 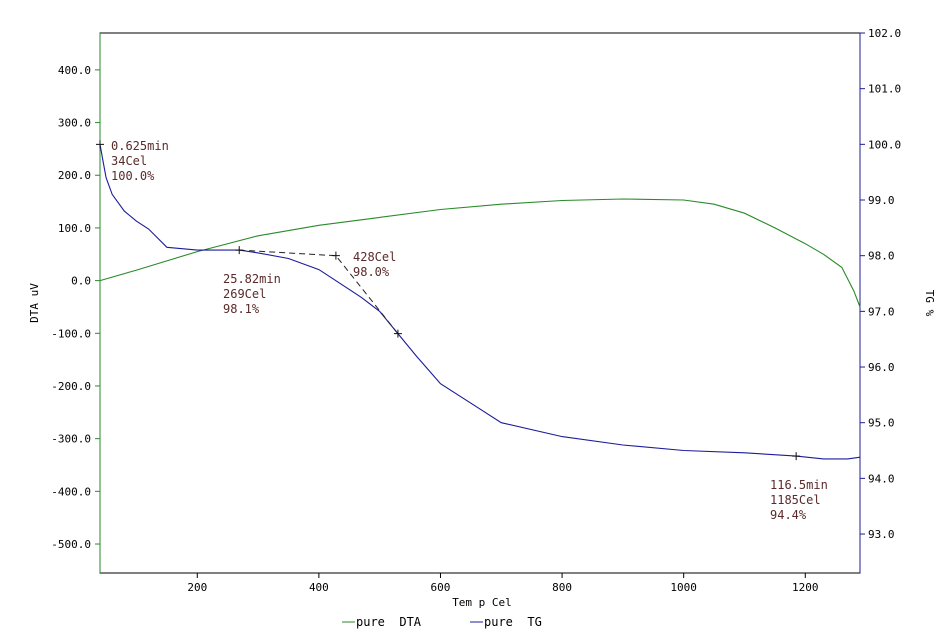 What do you see at coordinates (881, 200) in the screenshot?
I see `right-tick-label: 99.0` at bounding box center [881, 200].